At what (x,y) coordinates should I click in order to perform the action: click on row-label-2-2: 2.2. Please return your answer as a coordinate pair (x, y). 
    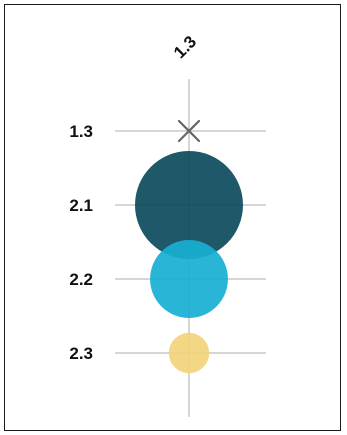
    Looking at the image, I should click on (81, 279).